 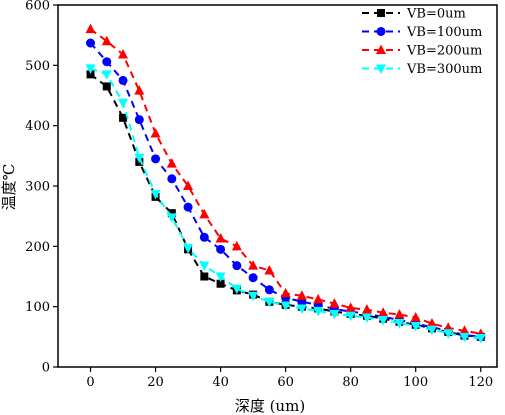 What do you see at coordinates (220, 382) in the screenshot?
I see `x-tick-label: 40` at bounding box center [220, 382].